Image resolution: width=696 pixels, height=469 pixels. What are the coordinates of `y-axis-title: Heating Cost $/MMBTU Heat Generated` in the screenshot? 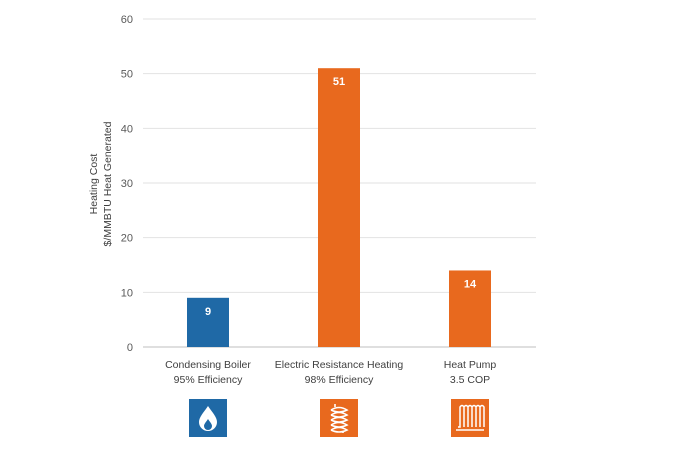 It's located at (101, 183).